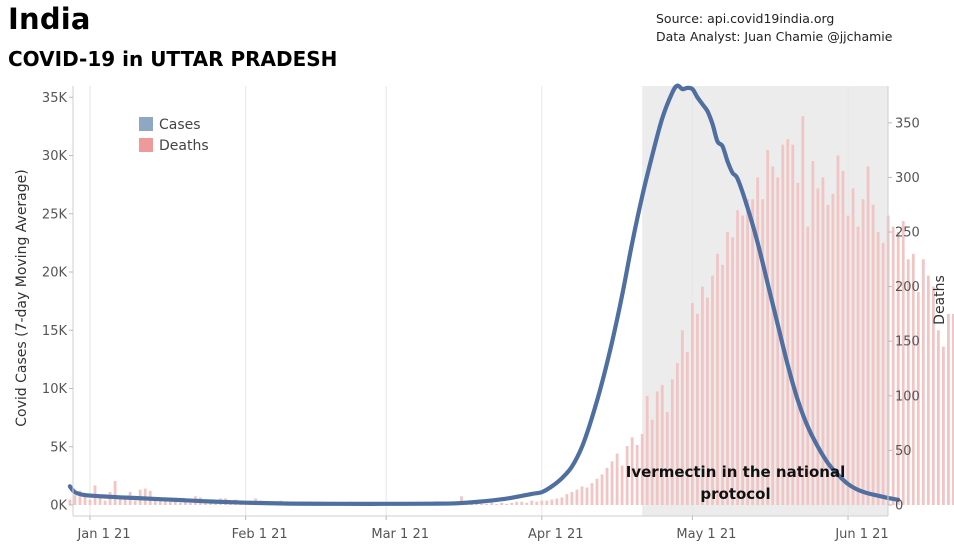 This screenshot has width=954, height=548. I want to click on x-tick-label: May 1 21, so click(706, 534).